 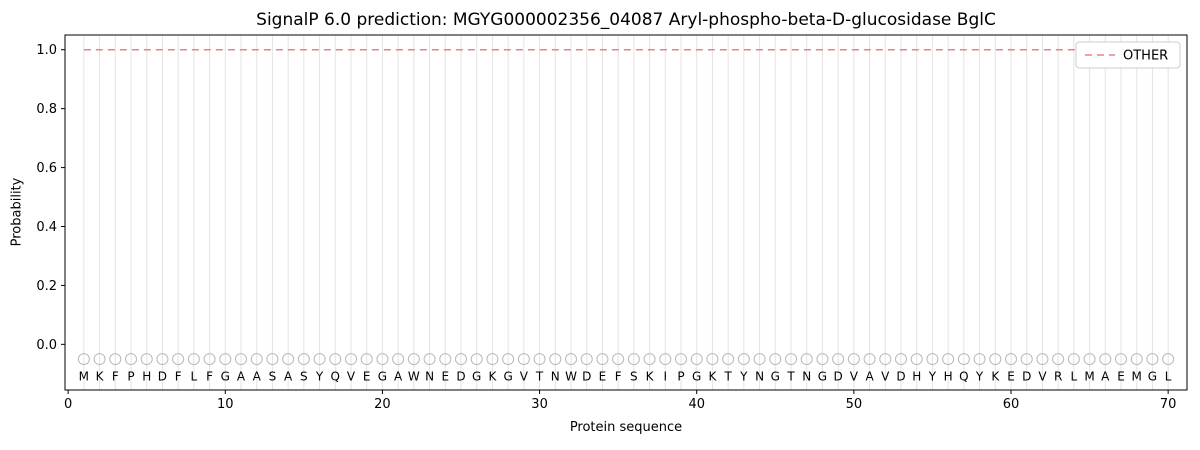 I want to click on x-tick-label: 50, so click(x=854, y=404).